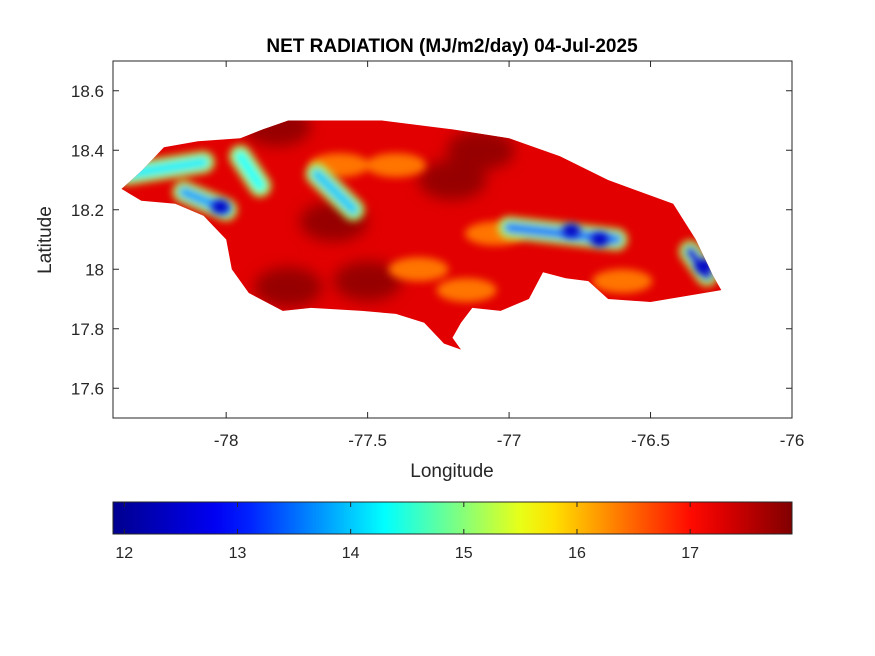 The height and width of the screenshot is (656, 875). Describe the element at coordinates (87, 210) in the screenshot. I see `y-tick-label: 18.2` at that location.